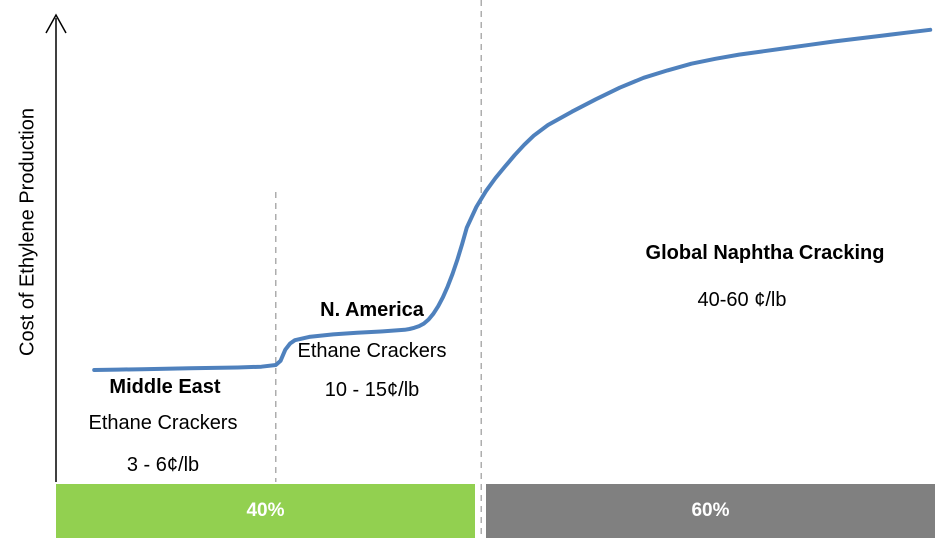 Image resolution: width=935 pixels, height=538 pixels. What do you see at coordinates (56, 23) in the screenshot?
I see `y-axis-arrowhead` at bounding box center [56, 23].